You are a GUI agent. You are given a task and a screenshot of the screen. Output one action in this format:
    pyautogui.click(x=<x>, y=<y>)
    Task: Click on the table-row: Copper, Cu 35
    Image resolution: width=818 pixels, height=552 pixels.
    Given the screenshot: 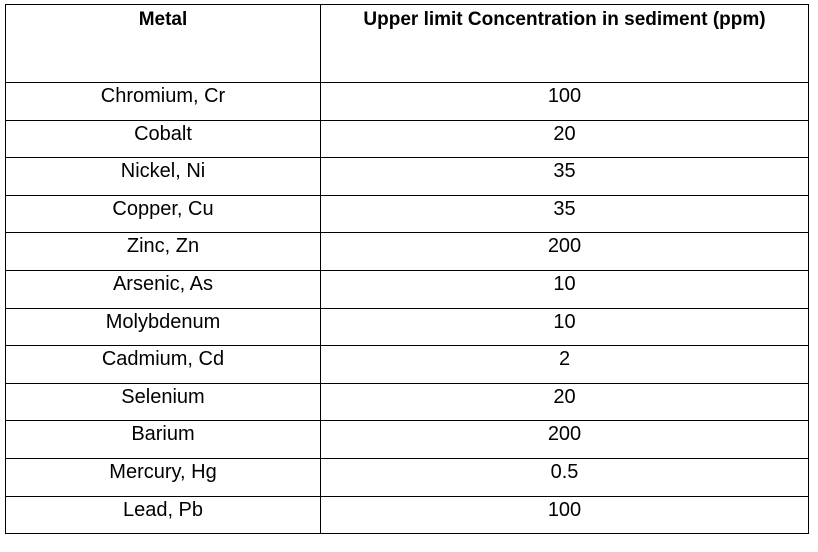 What is the action you would take?
    pyautogui.click(x=407, y=214)
    